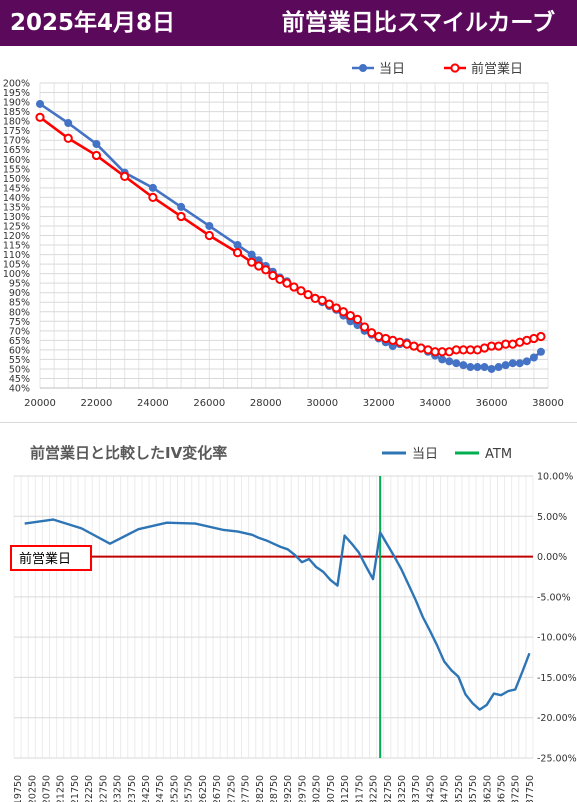 Image resolution: width=577 pixels, height=802 pixels. Describe the element at coordinates (552, 517) in the screenshot. I see `y-tick-label: 5.00%` at that location.